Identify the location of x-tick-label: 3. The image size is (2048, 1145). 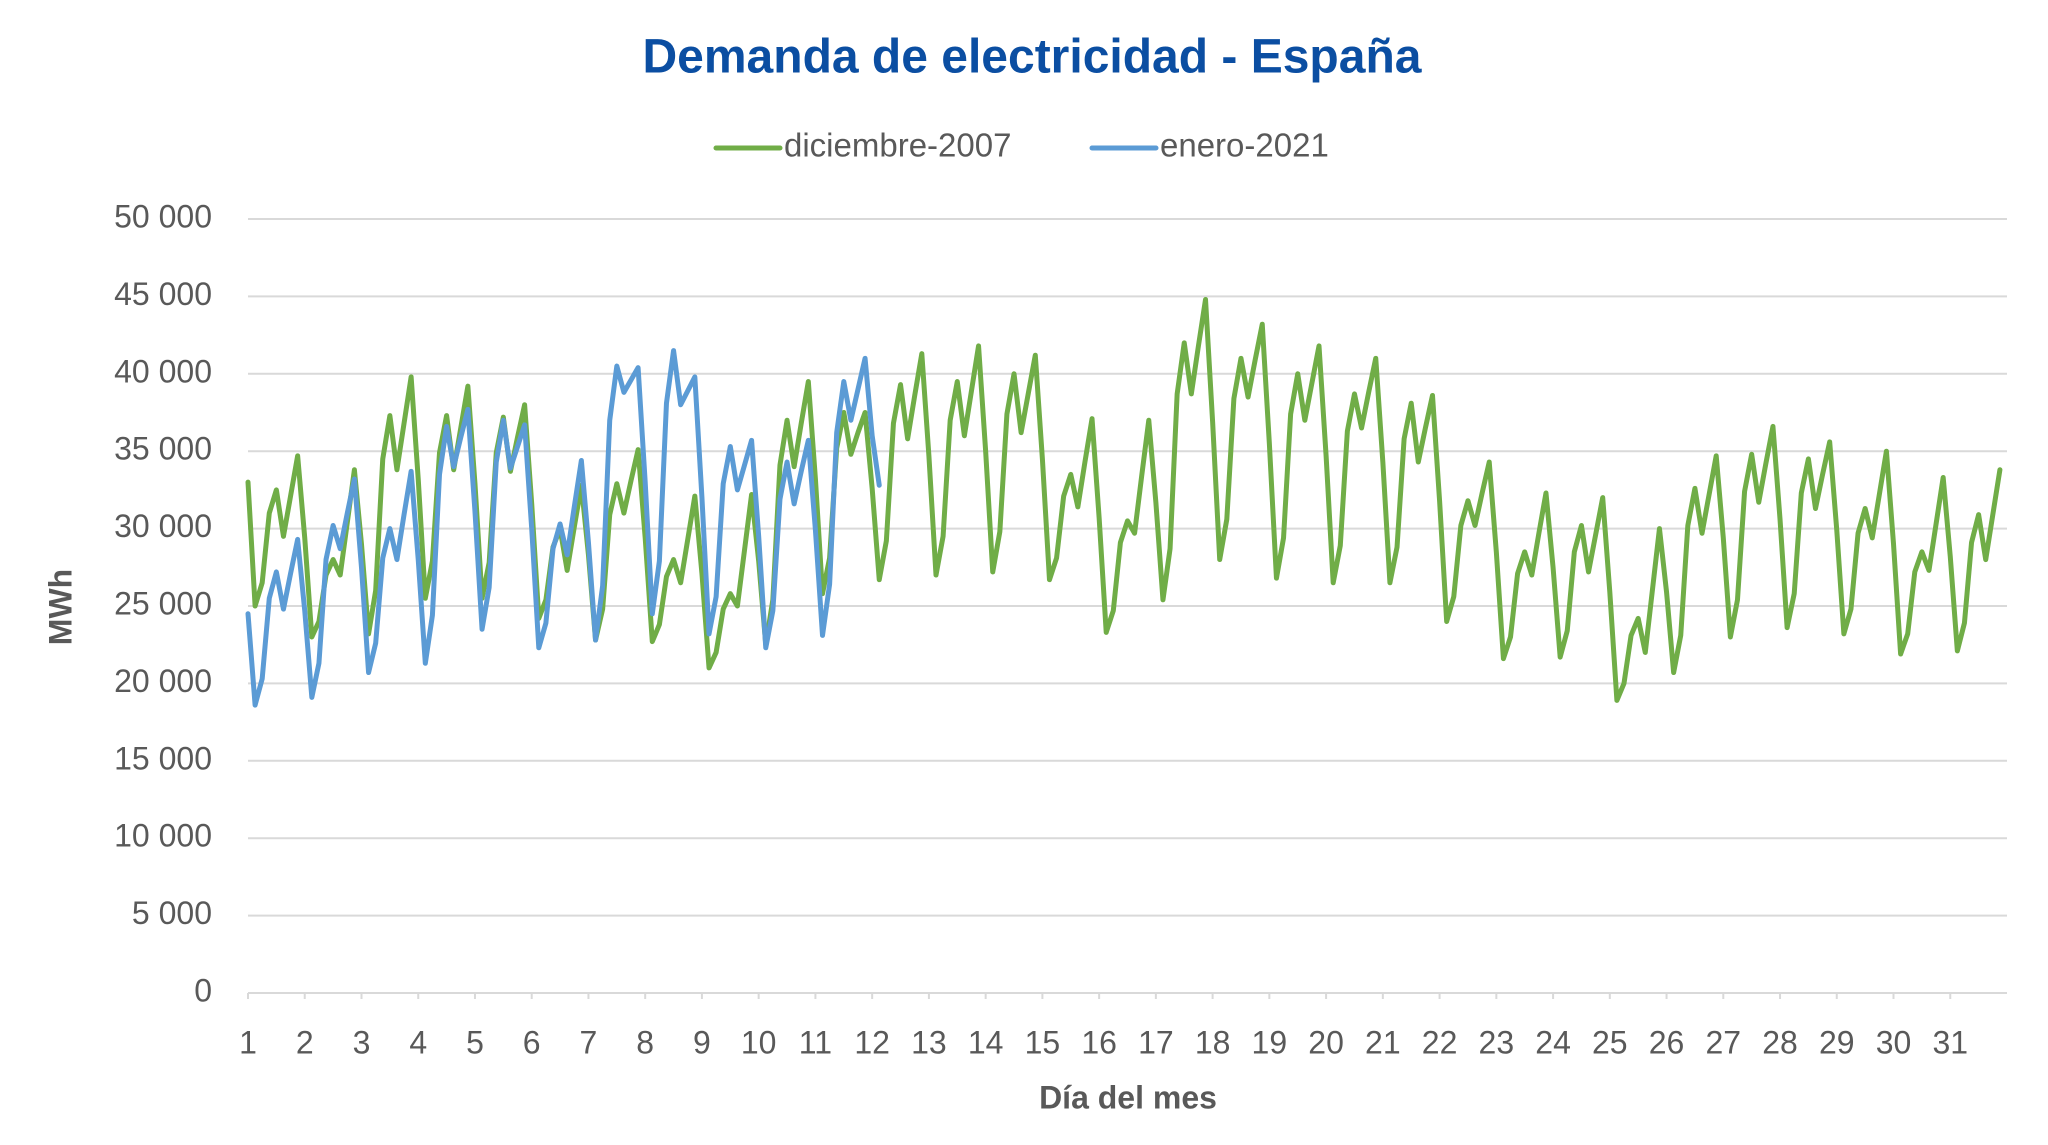
(362, 1042).